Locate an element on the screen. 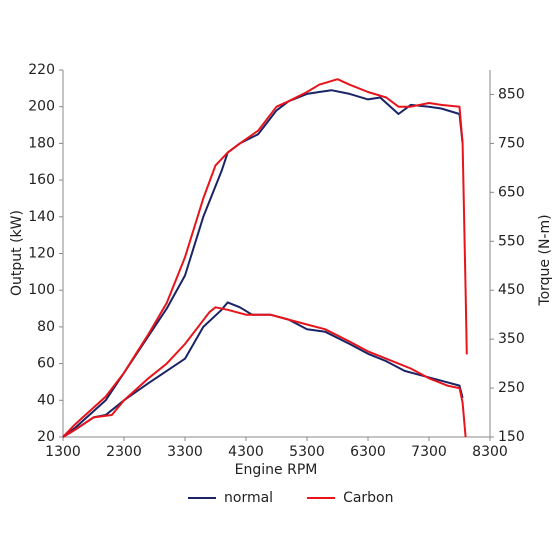 Image resolution: width=560 pixels, height=560 pixels. y2-tick-label: 750 is located at coordinates (511, 143).